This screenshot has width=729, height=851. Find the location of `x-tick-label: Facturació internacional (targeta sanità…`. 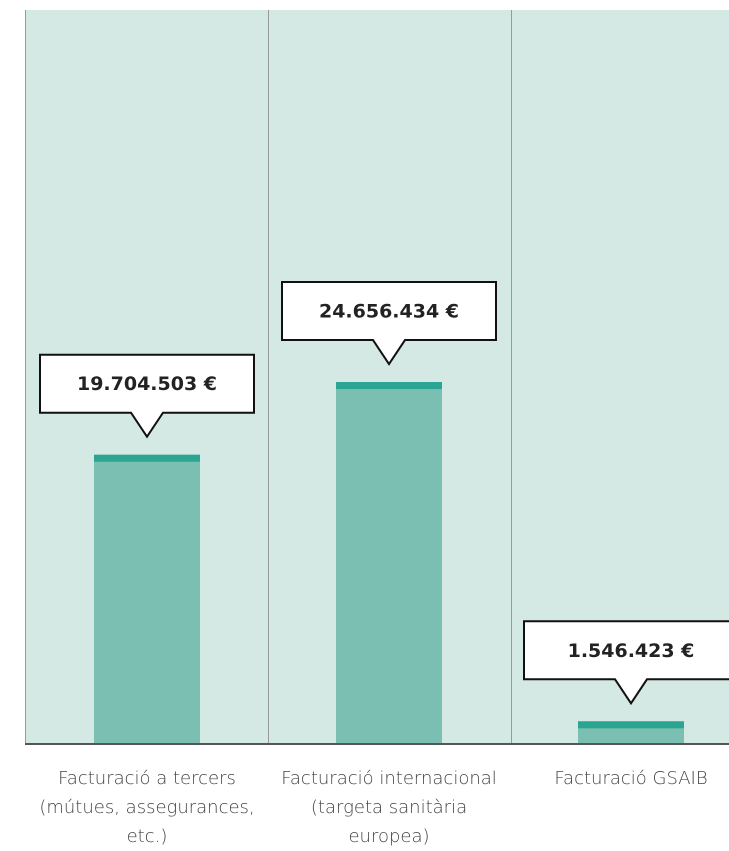

x-tick-label: Facturació internacional (targeta sanità… is located at coordinates (389, 807).